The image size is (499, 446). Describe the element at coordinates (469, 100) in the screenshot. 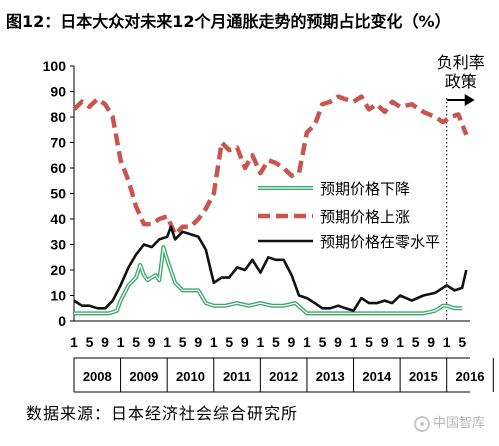

I see `policy-arrow-head` at that location.